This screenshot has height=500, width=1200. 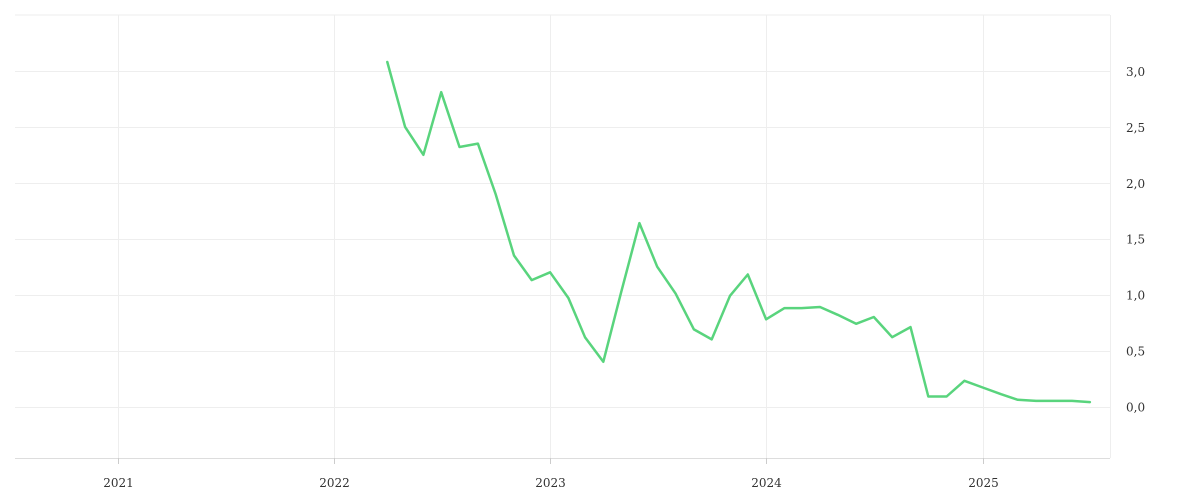 I want to click on y-tick-label: 1,0, so click(x=1135, y=296).